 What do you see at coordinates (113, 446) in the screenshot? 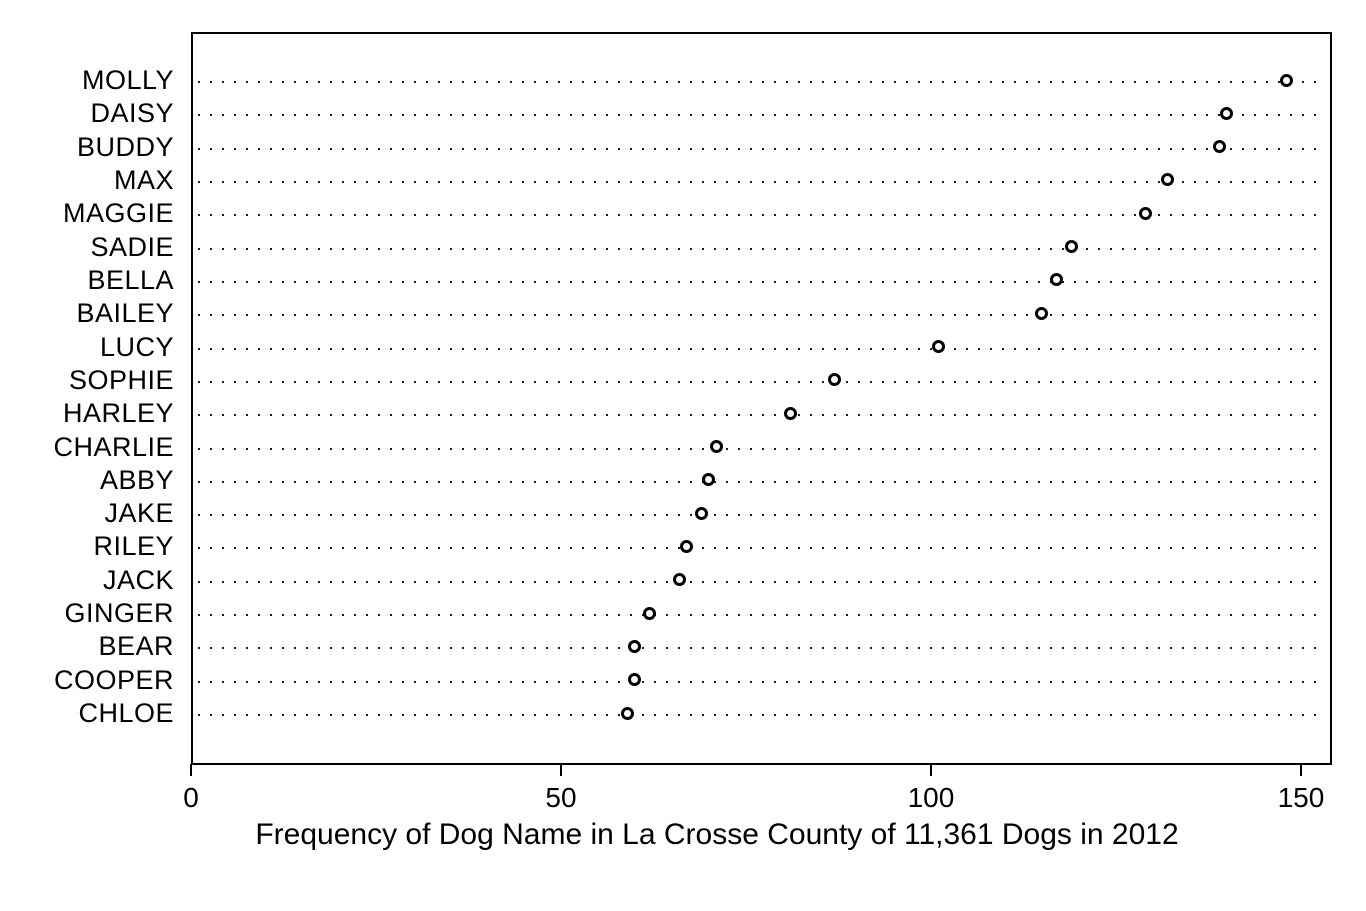
I see `y-axis-label: CHARLIE` at bounding box center [113, 446].